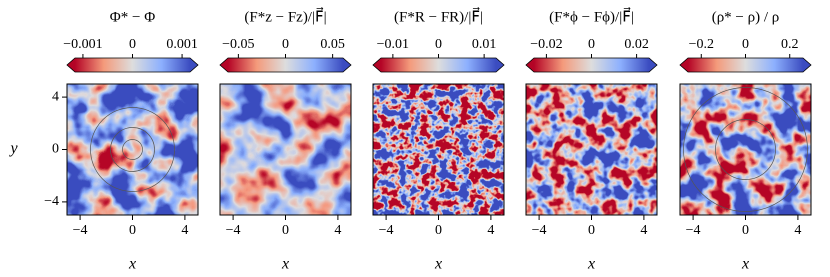  Describe the element at coordinates (82, 44) in the screenshot. I see `colorbar-tick-label: −0.001` at that location.